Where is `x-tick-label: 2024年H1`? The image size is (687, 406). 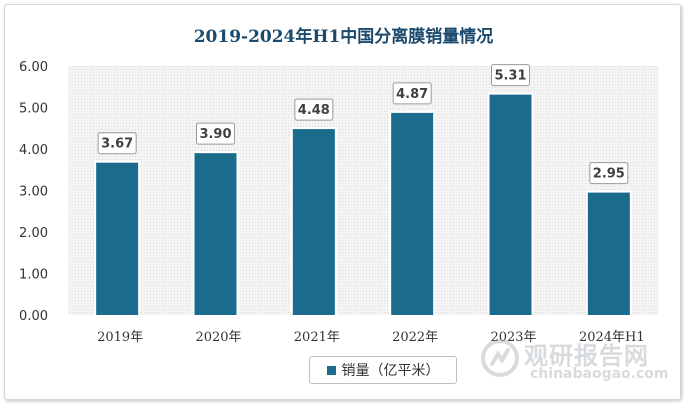
x-tick-label: 2024年H1 is located at coordinates (612, 337).